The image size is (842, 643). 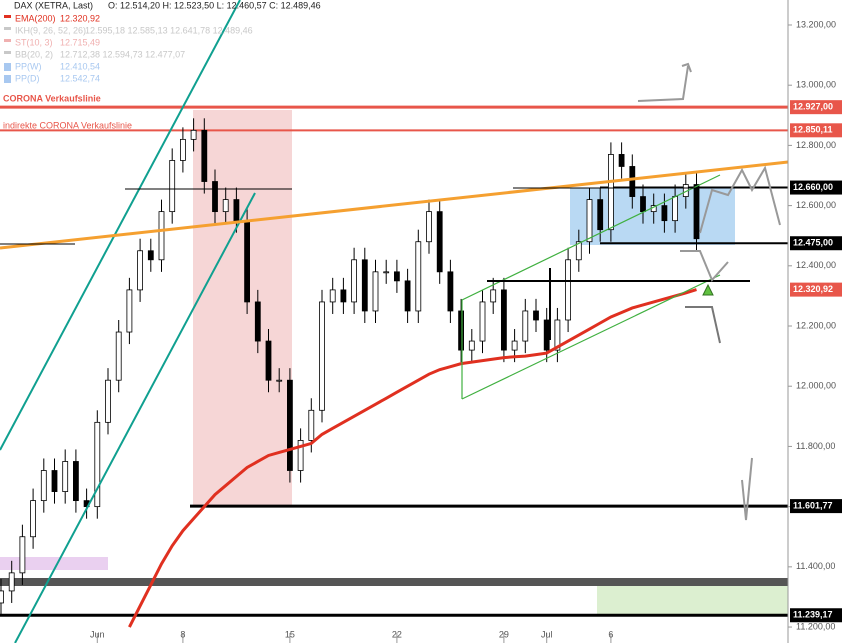 What do you see at coordinates (34, 54) in the screenshot?
I see `legend-name: BB(20, 2)` at bounding box center [34, 54].